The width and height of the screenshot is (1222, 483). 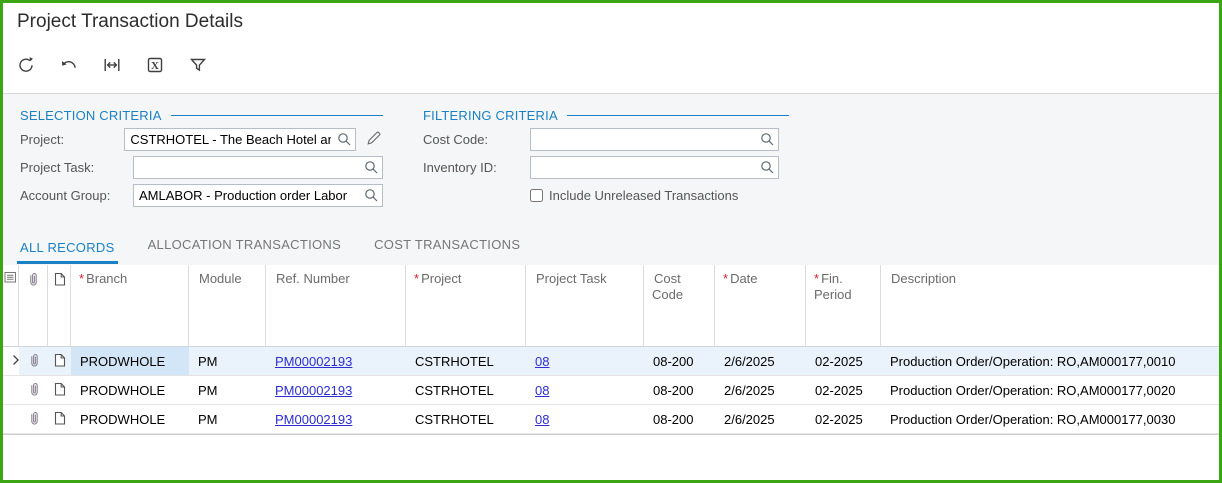 What do you see at coordinates (460, 167) in the screenshot?
I see `inventory-id-label: Inventory ID:` at bounding box center [460, 167].